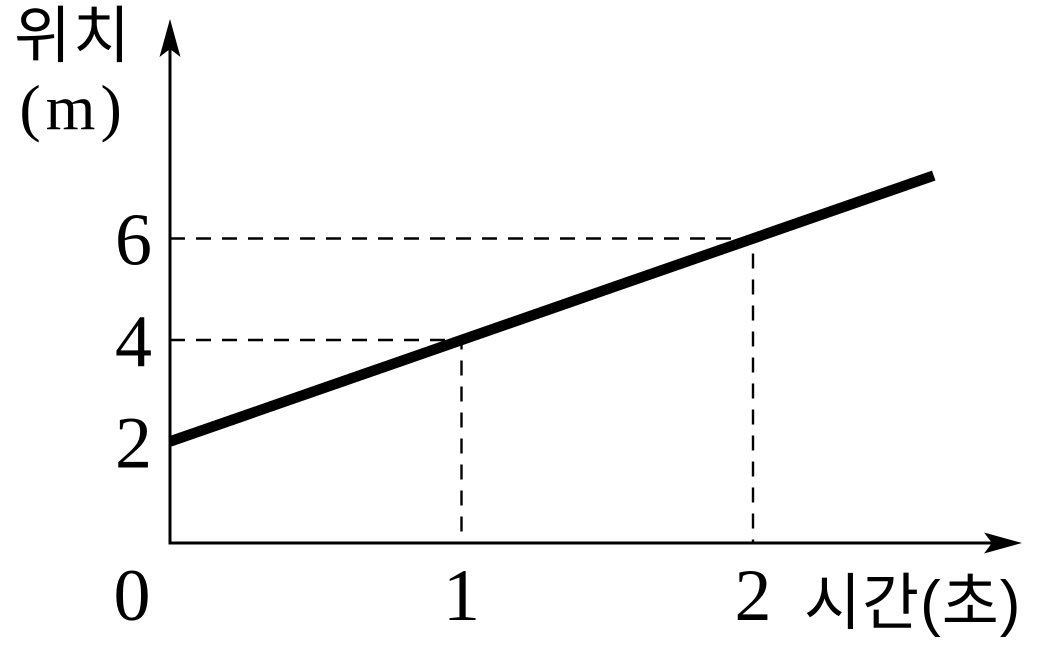 This screenshot has width=1058, height=657. Describe the element at coordinates (132, 596) in the screenshot. I see `x-tick-label-0: 0` at that location.